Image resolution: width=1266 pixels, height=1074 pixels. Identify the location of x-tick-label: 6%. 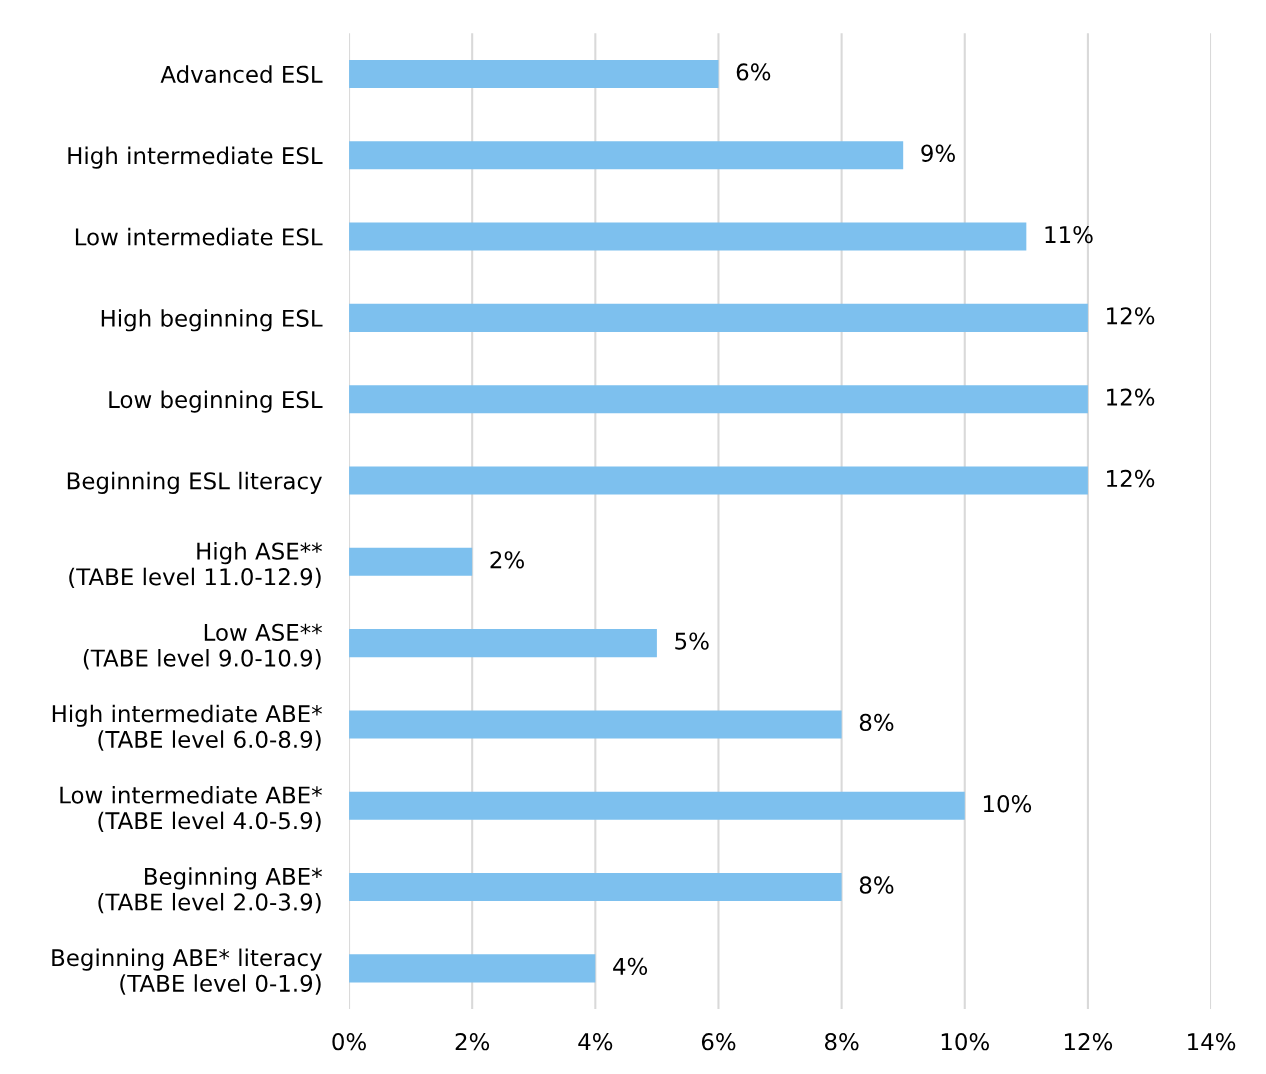
(718, 1042).